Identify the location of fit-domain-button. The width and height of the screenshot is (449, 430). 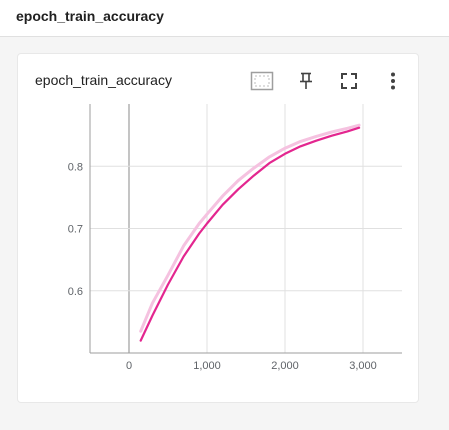
(262, 81).